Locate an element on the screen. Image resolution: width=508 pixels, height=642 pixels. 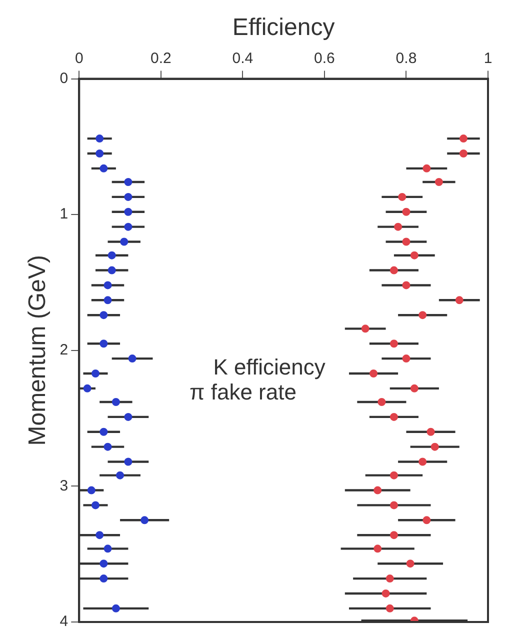
y-tick-label: 0 is located at coordinates (64, 78).